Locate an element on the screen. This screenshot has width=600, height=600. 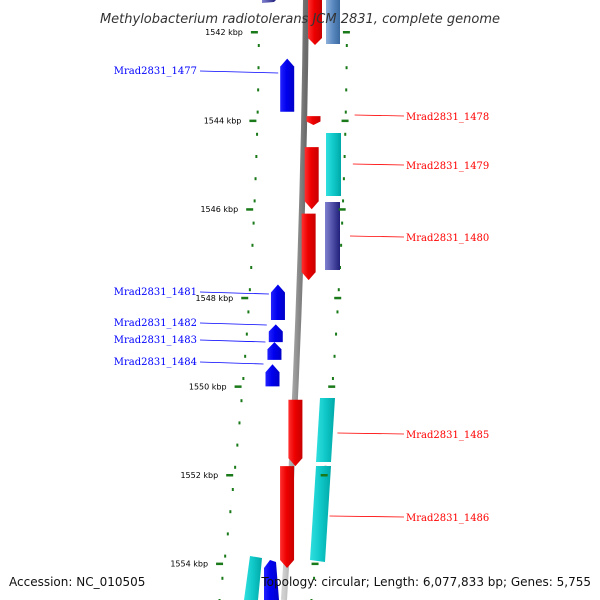
gene-label: Mrad2831_1484 is located at coordinates (155, 362).